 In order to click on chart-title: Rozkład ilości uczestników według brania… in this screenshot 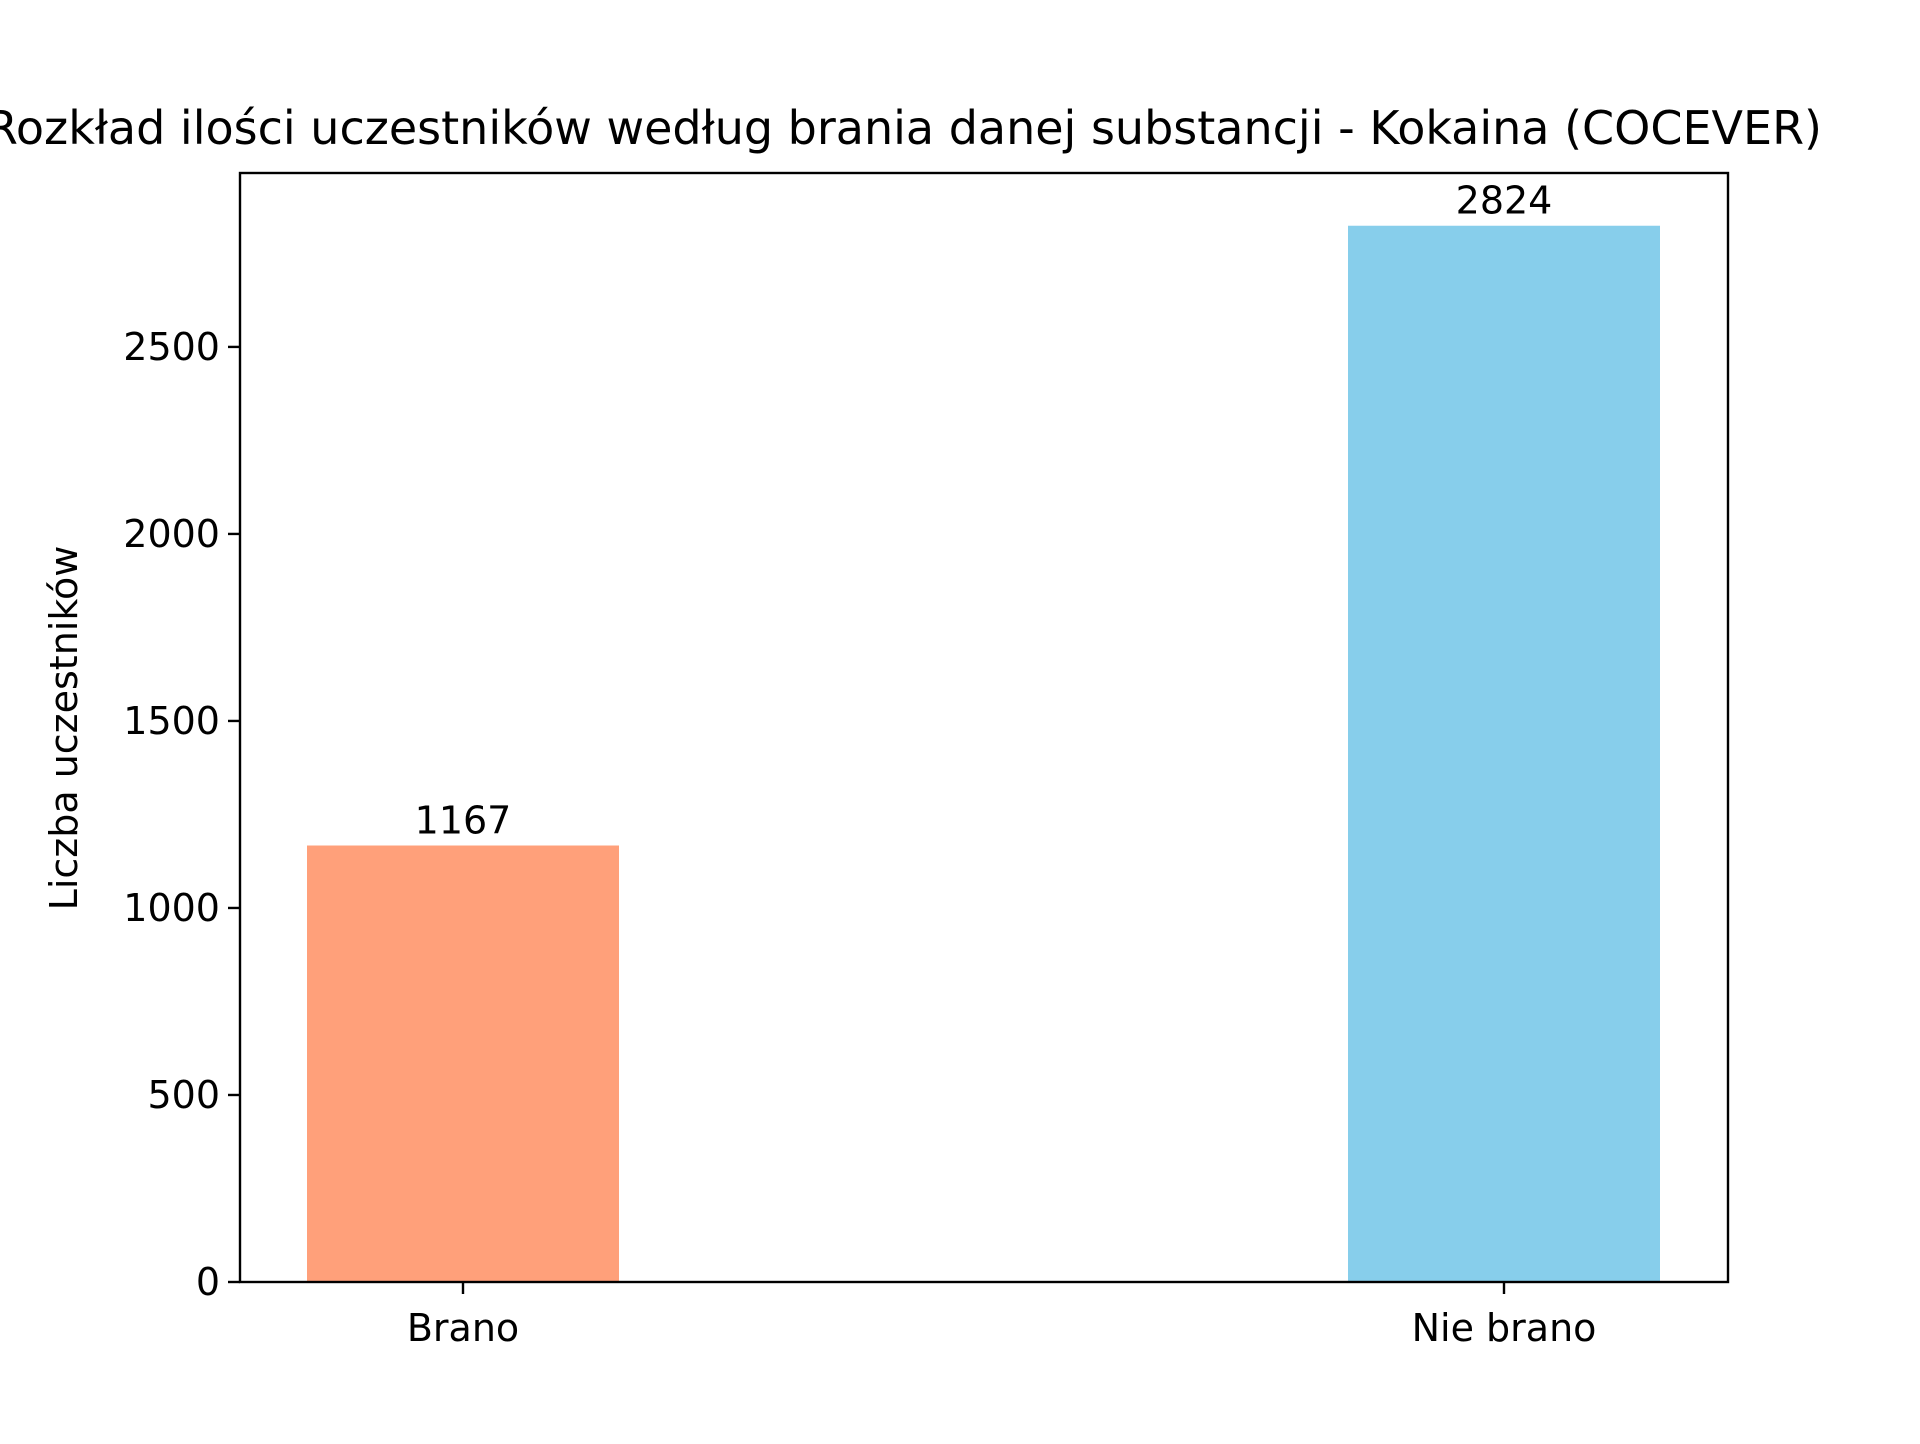, I will do `click(911, 128)`.